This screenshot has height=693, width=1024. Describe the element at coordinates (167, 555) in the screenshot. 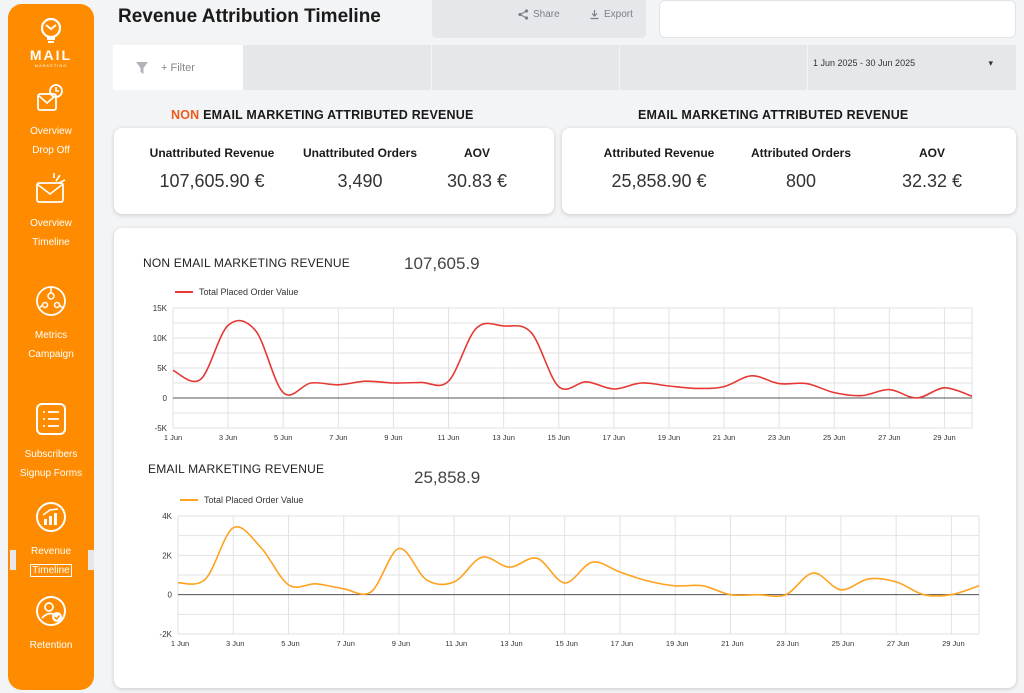

I see `y-tick-label: 2K` at that location.